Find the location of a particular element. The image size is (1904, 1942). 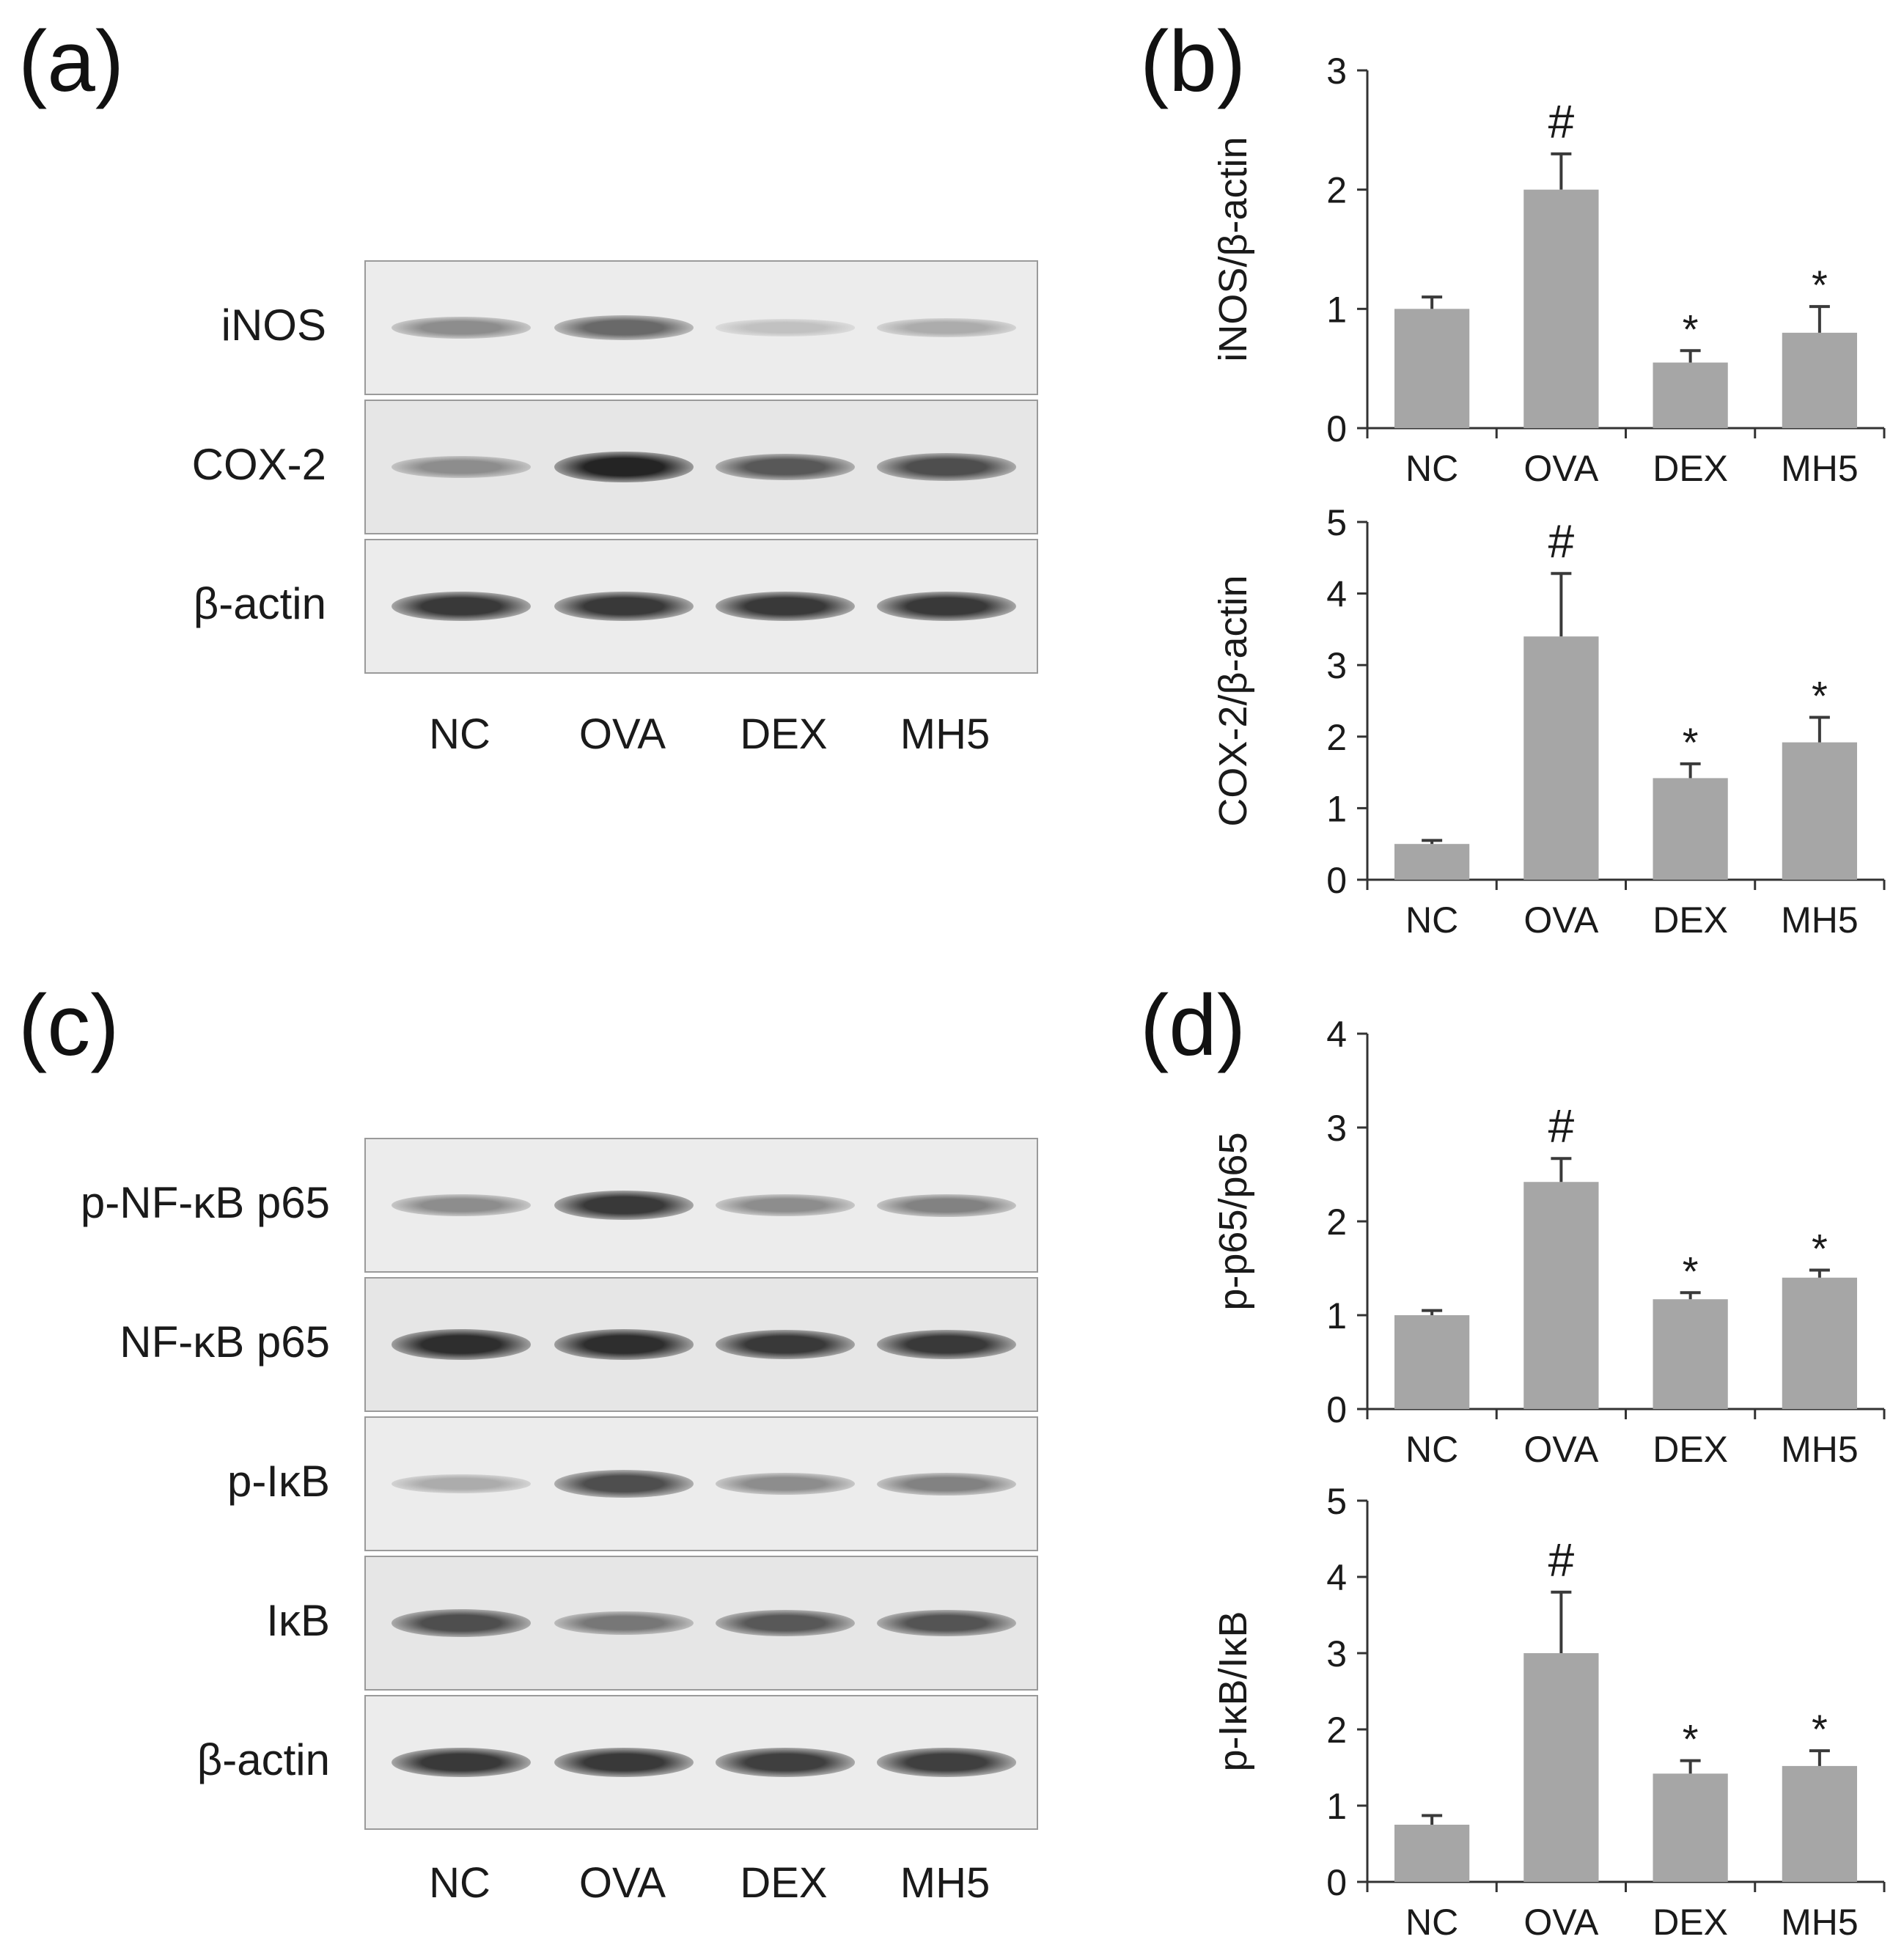

y-axis-label: p-p65/p65 is located at coordinates (1233, 1221).